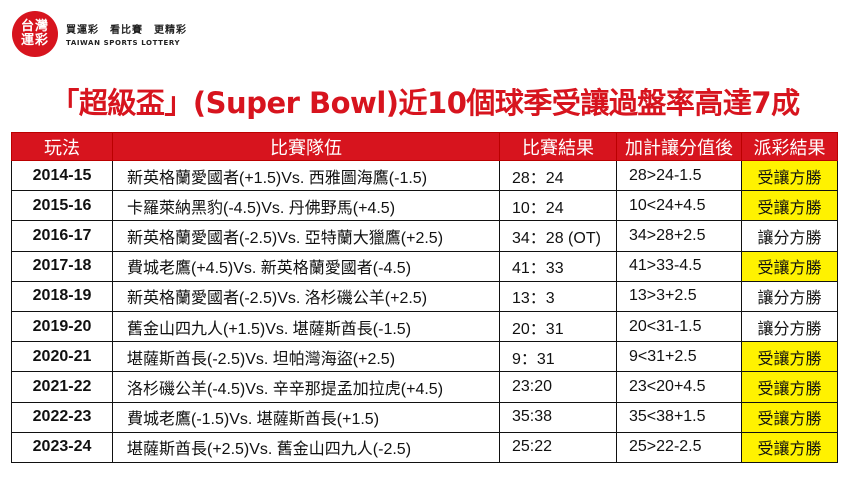 Image resolution: width=850 pixels, height=478 pixels. What do you see at coordinates (558, 326) in the screenshot?
I see `score-cell: 20：31` at bounding box center [558, 326].